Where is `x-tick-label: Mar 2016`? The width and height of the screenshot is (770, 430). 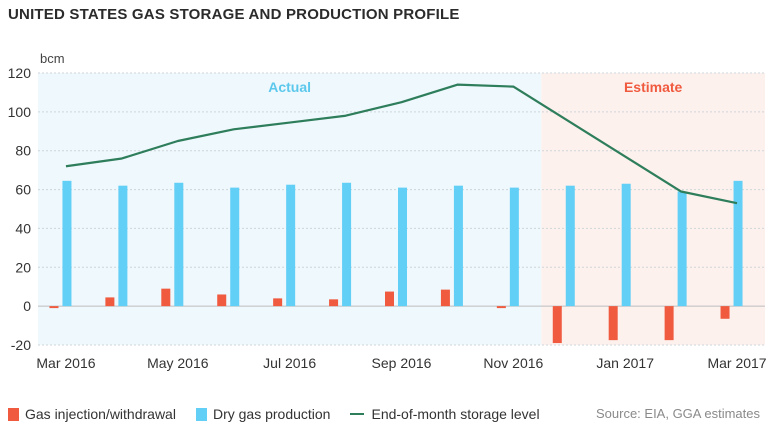
x-tick-label: Mar 2016 is located at coordinates (65, 363).